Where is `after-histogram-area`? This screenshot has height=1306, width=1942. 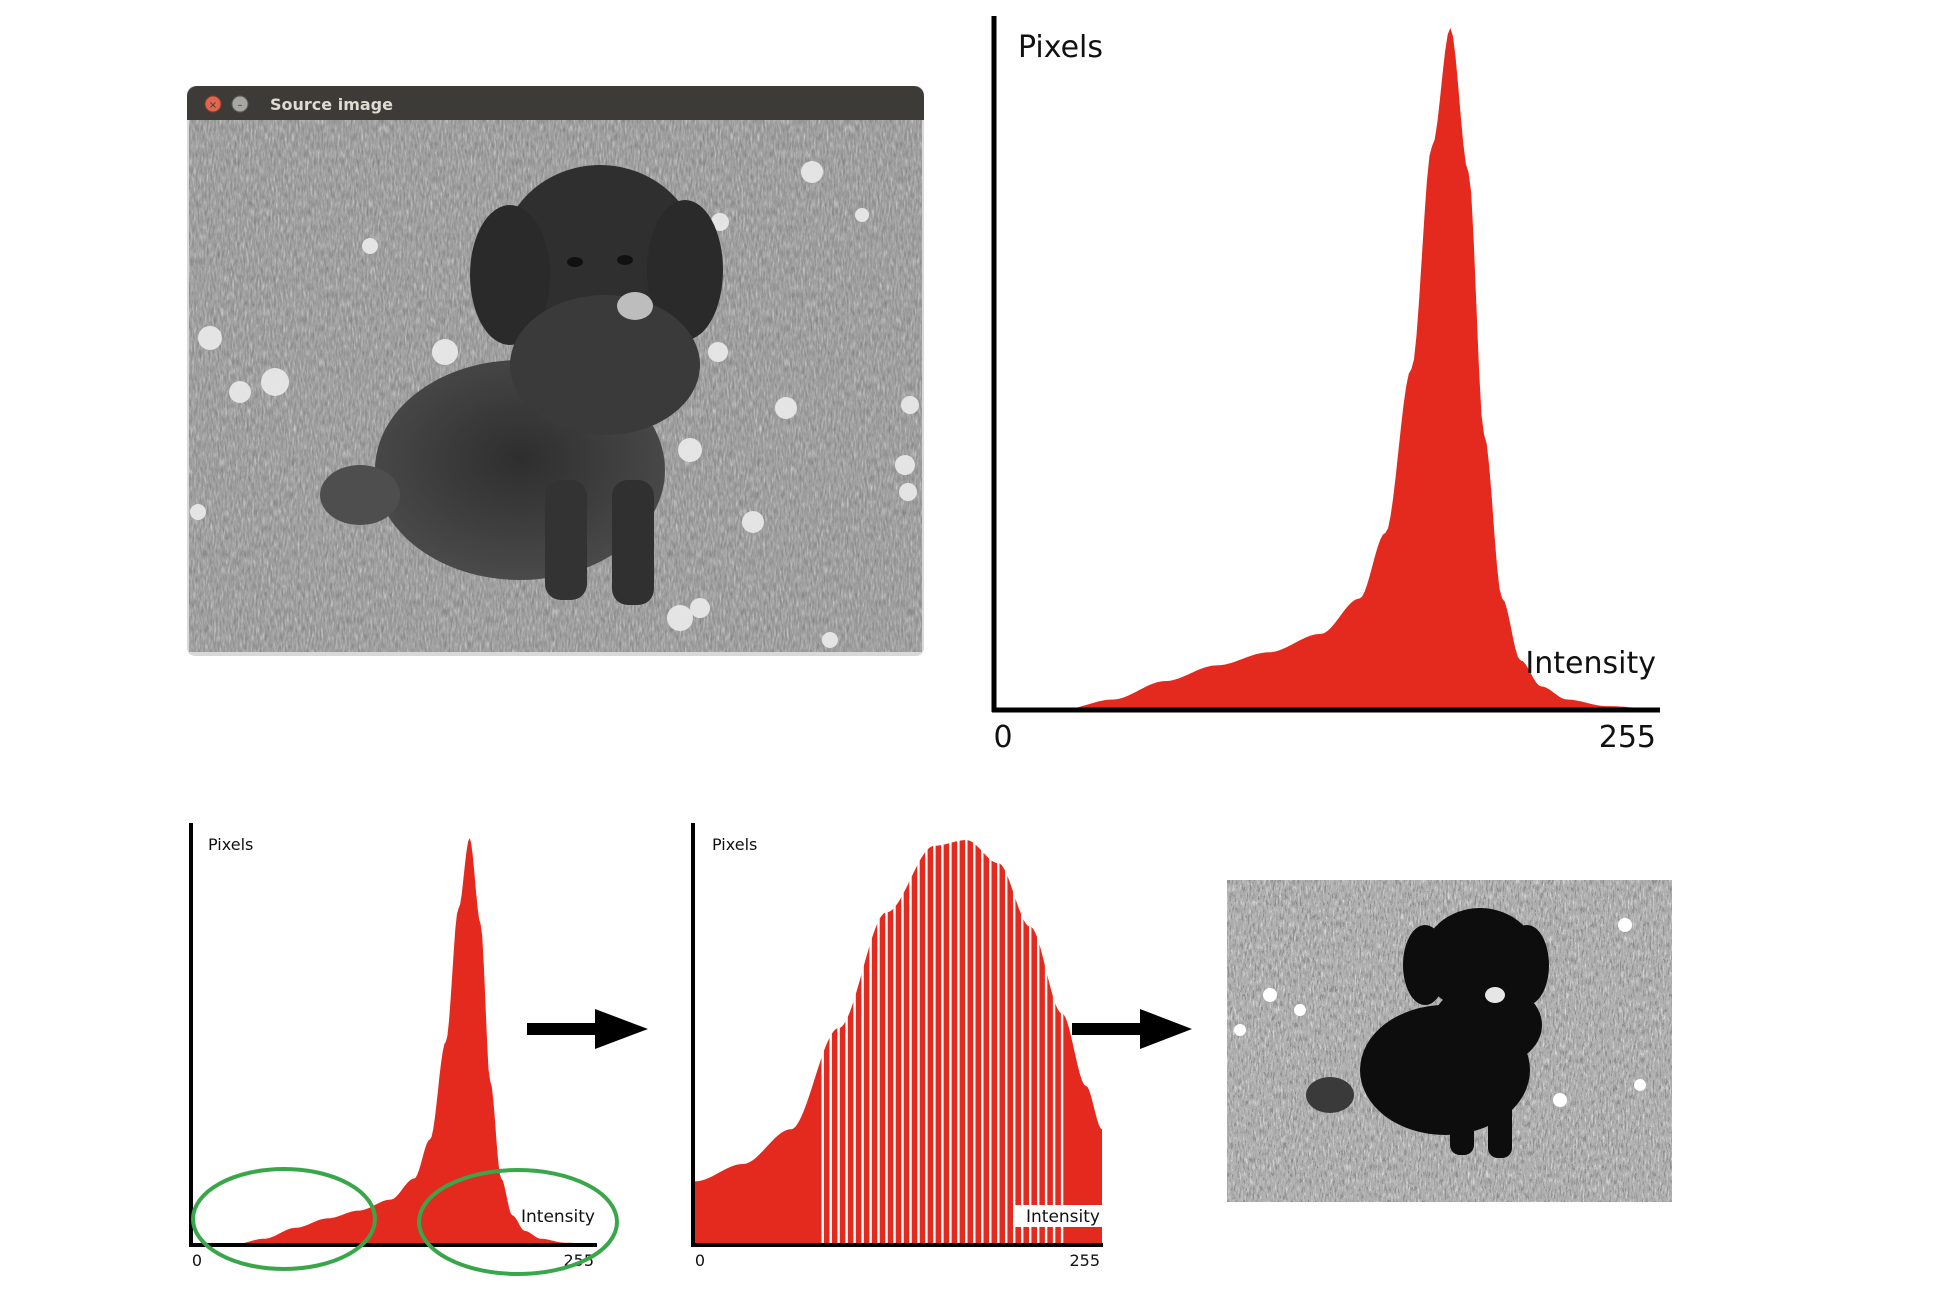
after-histogram-area is located at coordinates (898, 1042).